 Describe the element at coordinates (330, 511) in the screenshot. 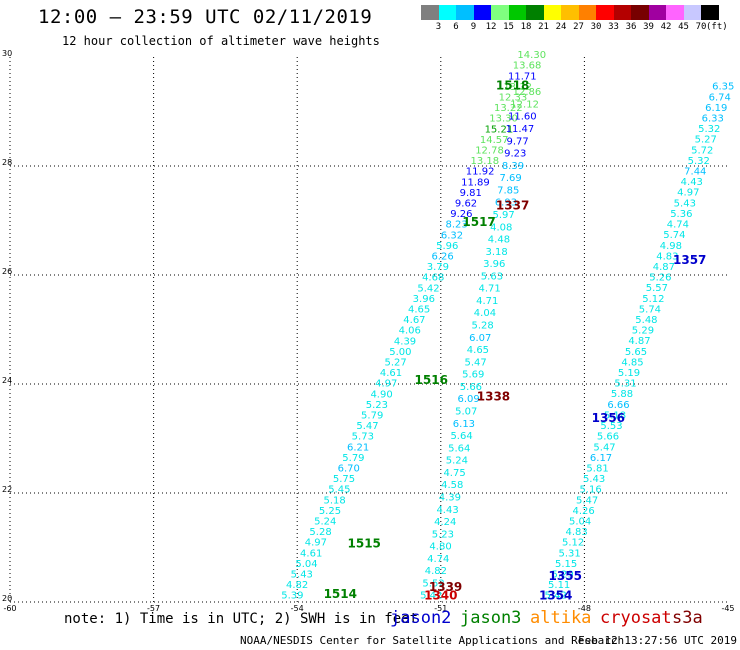

I see `swh-value-track-left: 5.25` at that location.